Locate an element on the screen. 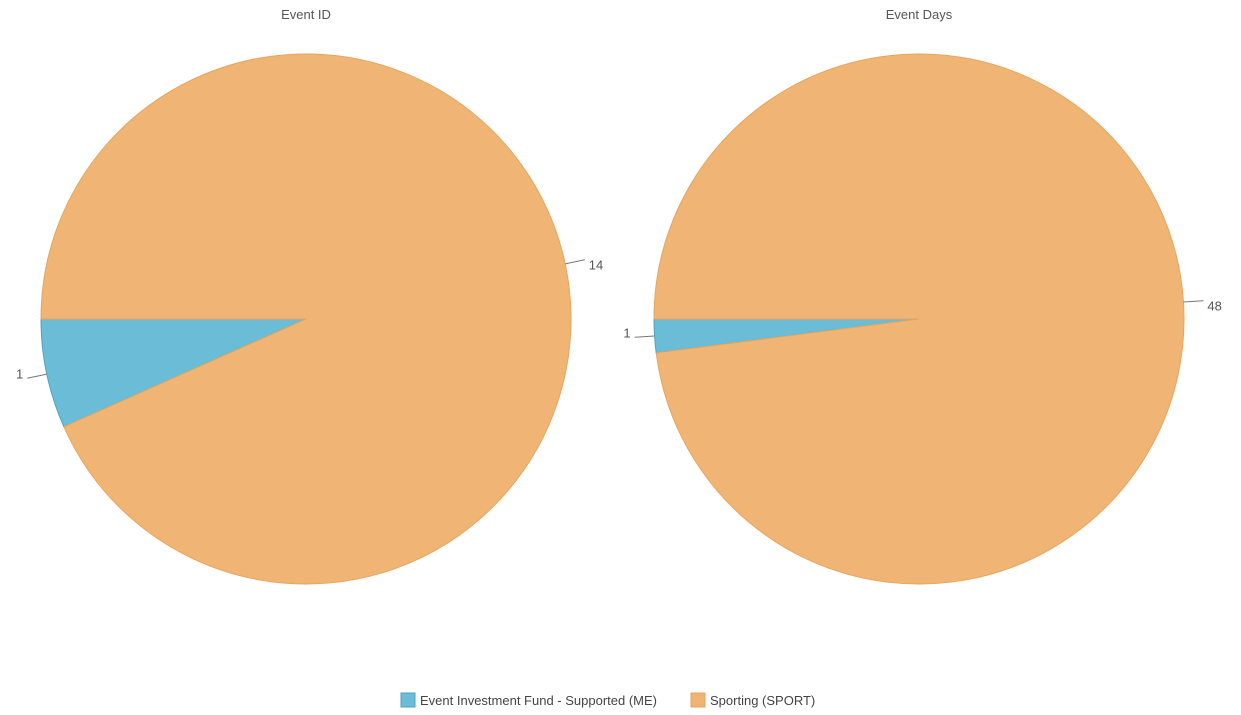 The width and height of the screenshot is (1241, 715). chart-title-event-days: Event Days is located at coordinates (919, 14).